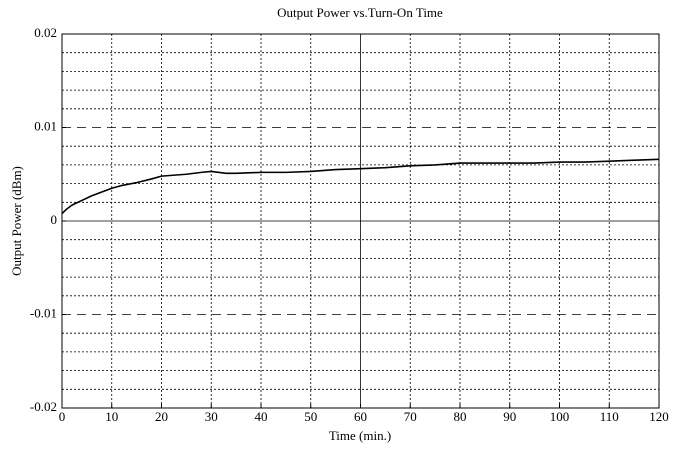 Image resolution: width=674 pixels, height=450 pixels. What do you see at coordinates (16, 221) in the screenshot?
I see `y-axis-label: Output Power (dBm)` at bounding box center [16, 221].